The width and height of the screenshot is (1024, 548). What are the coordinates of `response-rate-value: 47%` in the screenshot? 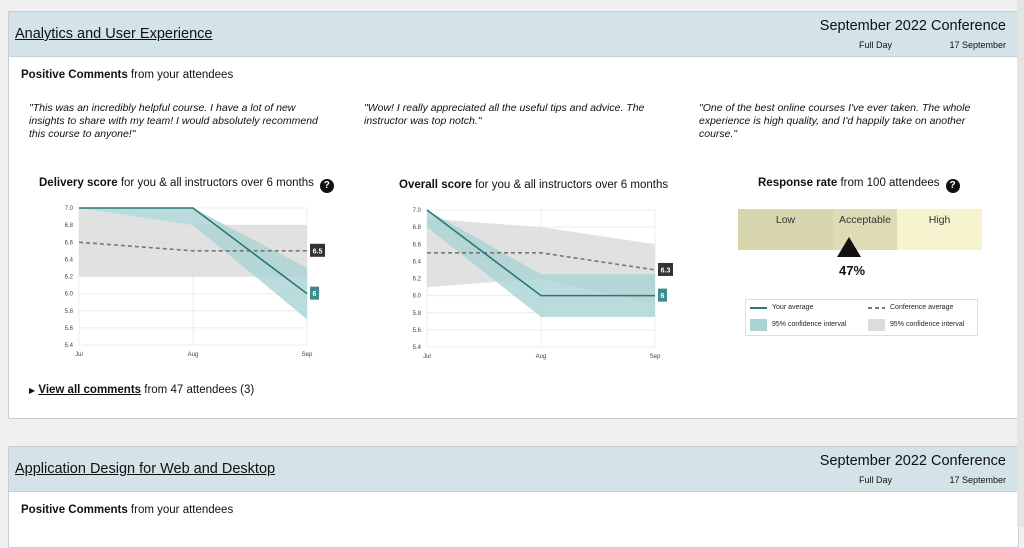 It's located at (852, 270).